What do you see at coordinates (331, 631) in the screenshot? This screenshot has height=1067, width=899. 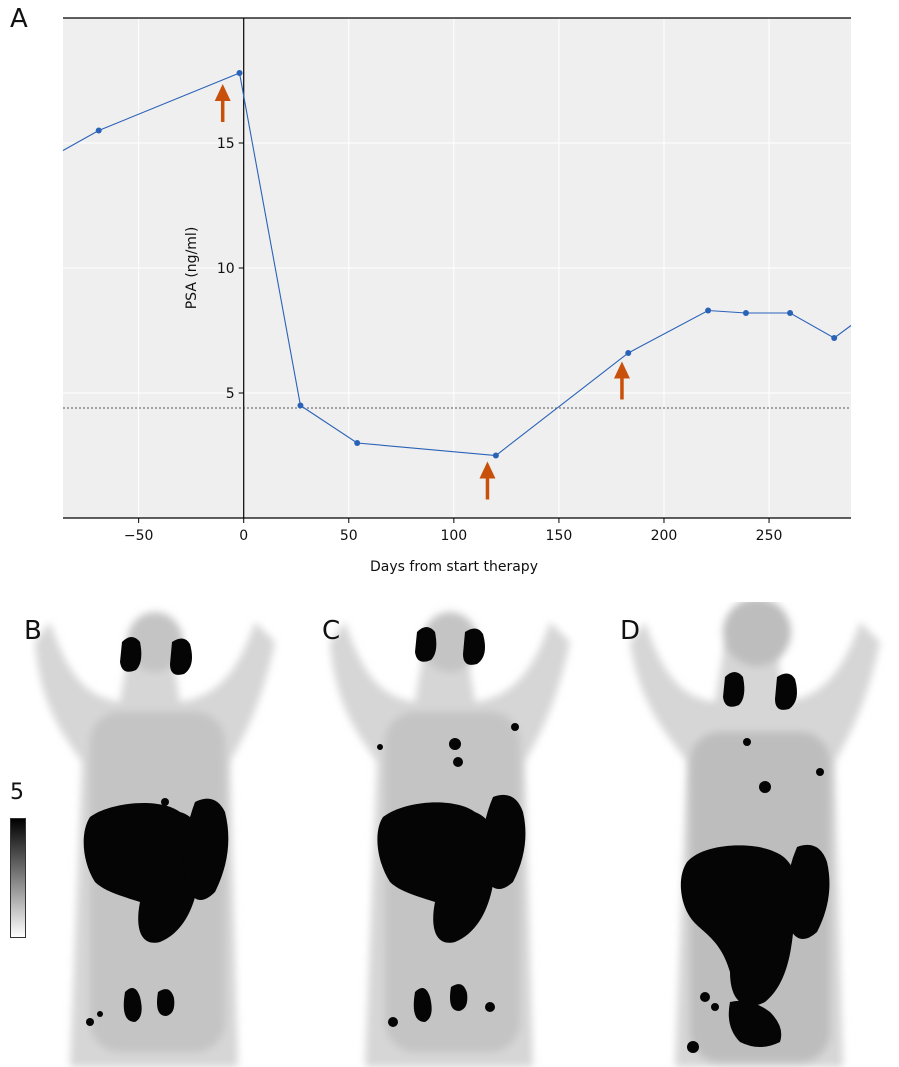 I see `panel-label-c: C` at bounding box center [331, 631].